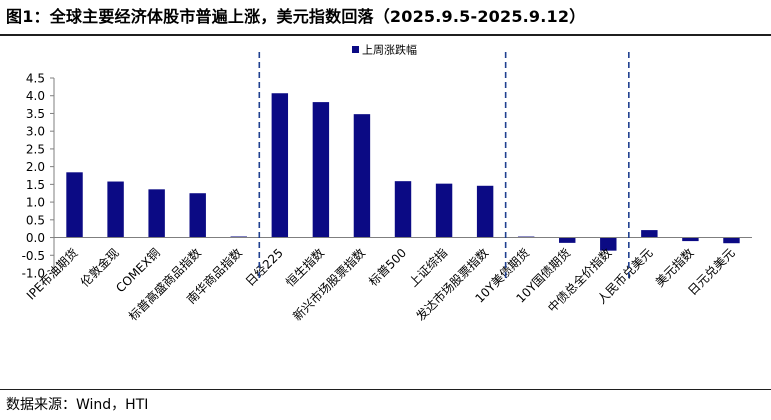 The image size is (771, 420). What do you see at coordinates (35, 185) in the screenshot?
I see `y-tick-label: 1.5` at bounding box center [35, 185].